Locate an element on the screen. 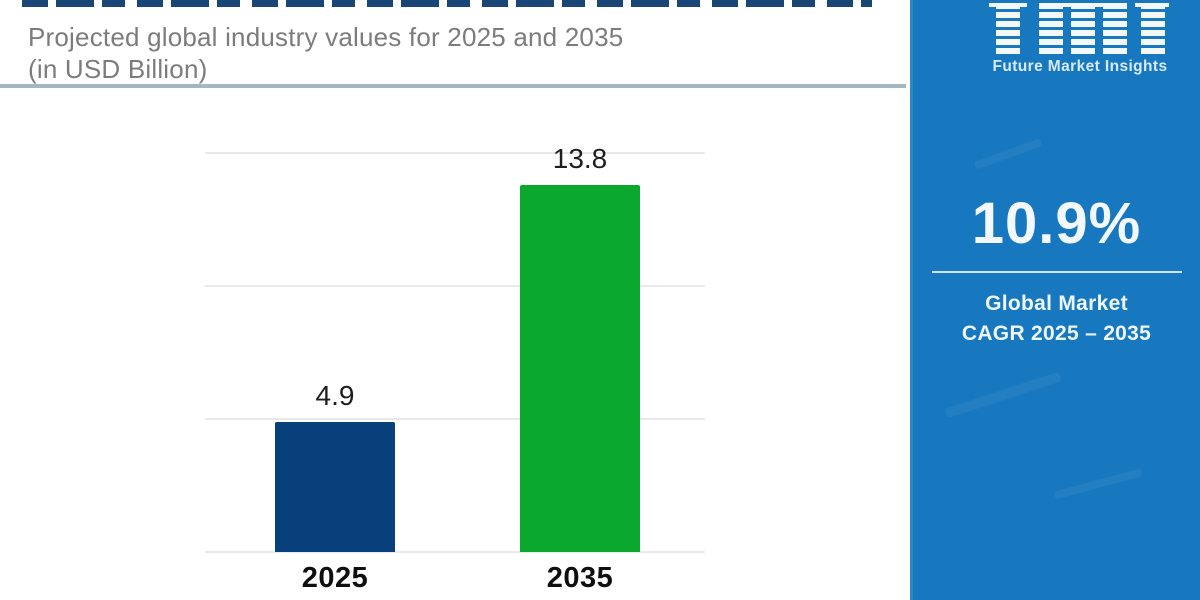 The image size is (1200, 600). fmi-logo-tagline: Future Market Insights is located at coordinates (1080, 66).